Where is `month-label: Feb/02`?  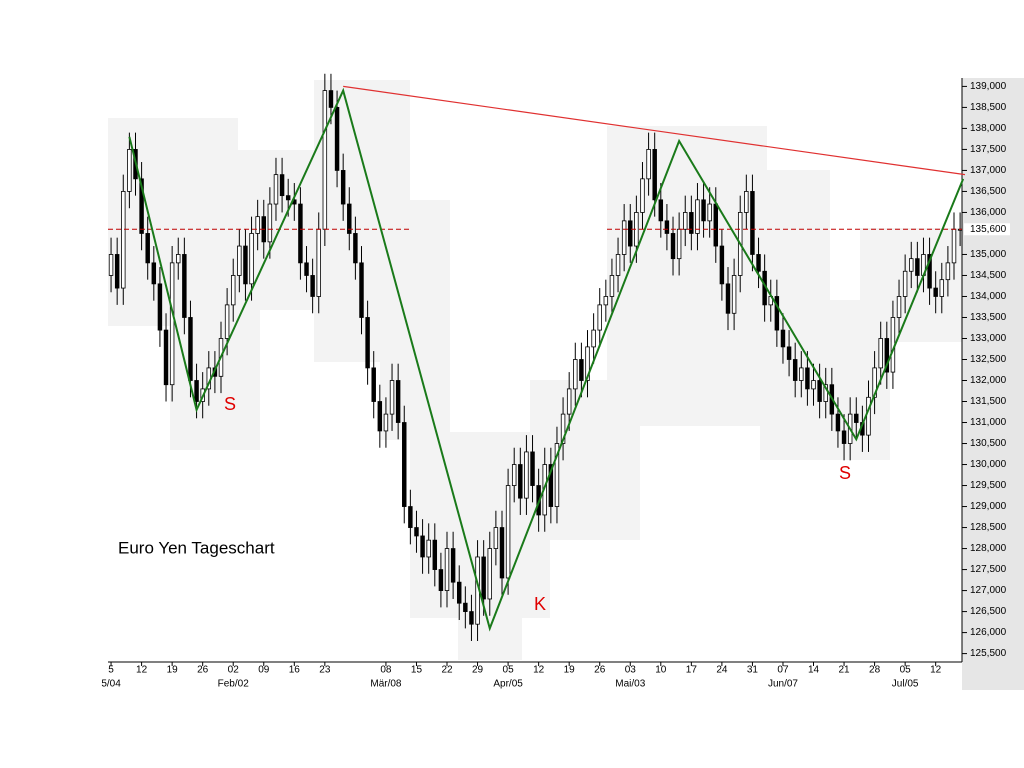 month-label: Feb/02 is located at coordinates (234, 684).